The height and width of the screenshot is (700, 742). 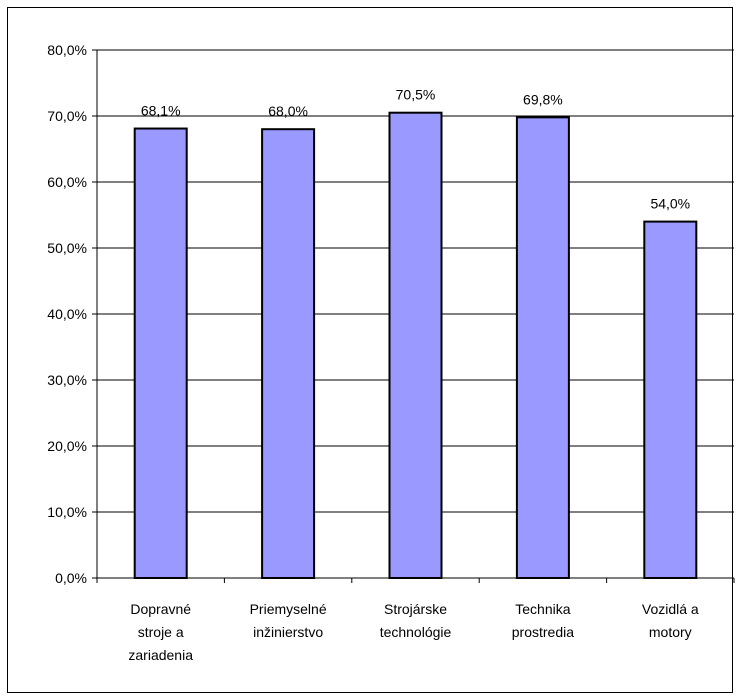 I want to click on y-tick-label: 30,0%, so click(x=67, y=380).